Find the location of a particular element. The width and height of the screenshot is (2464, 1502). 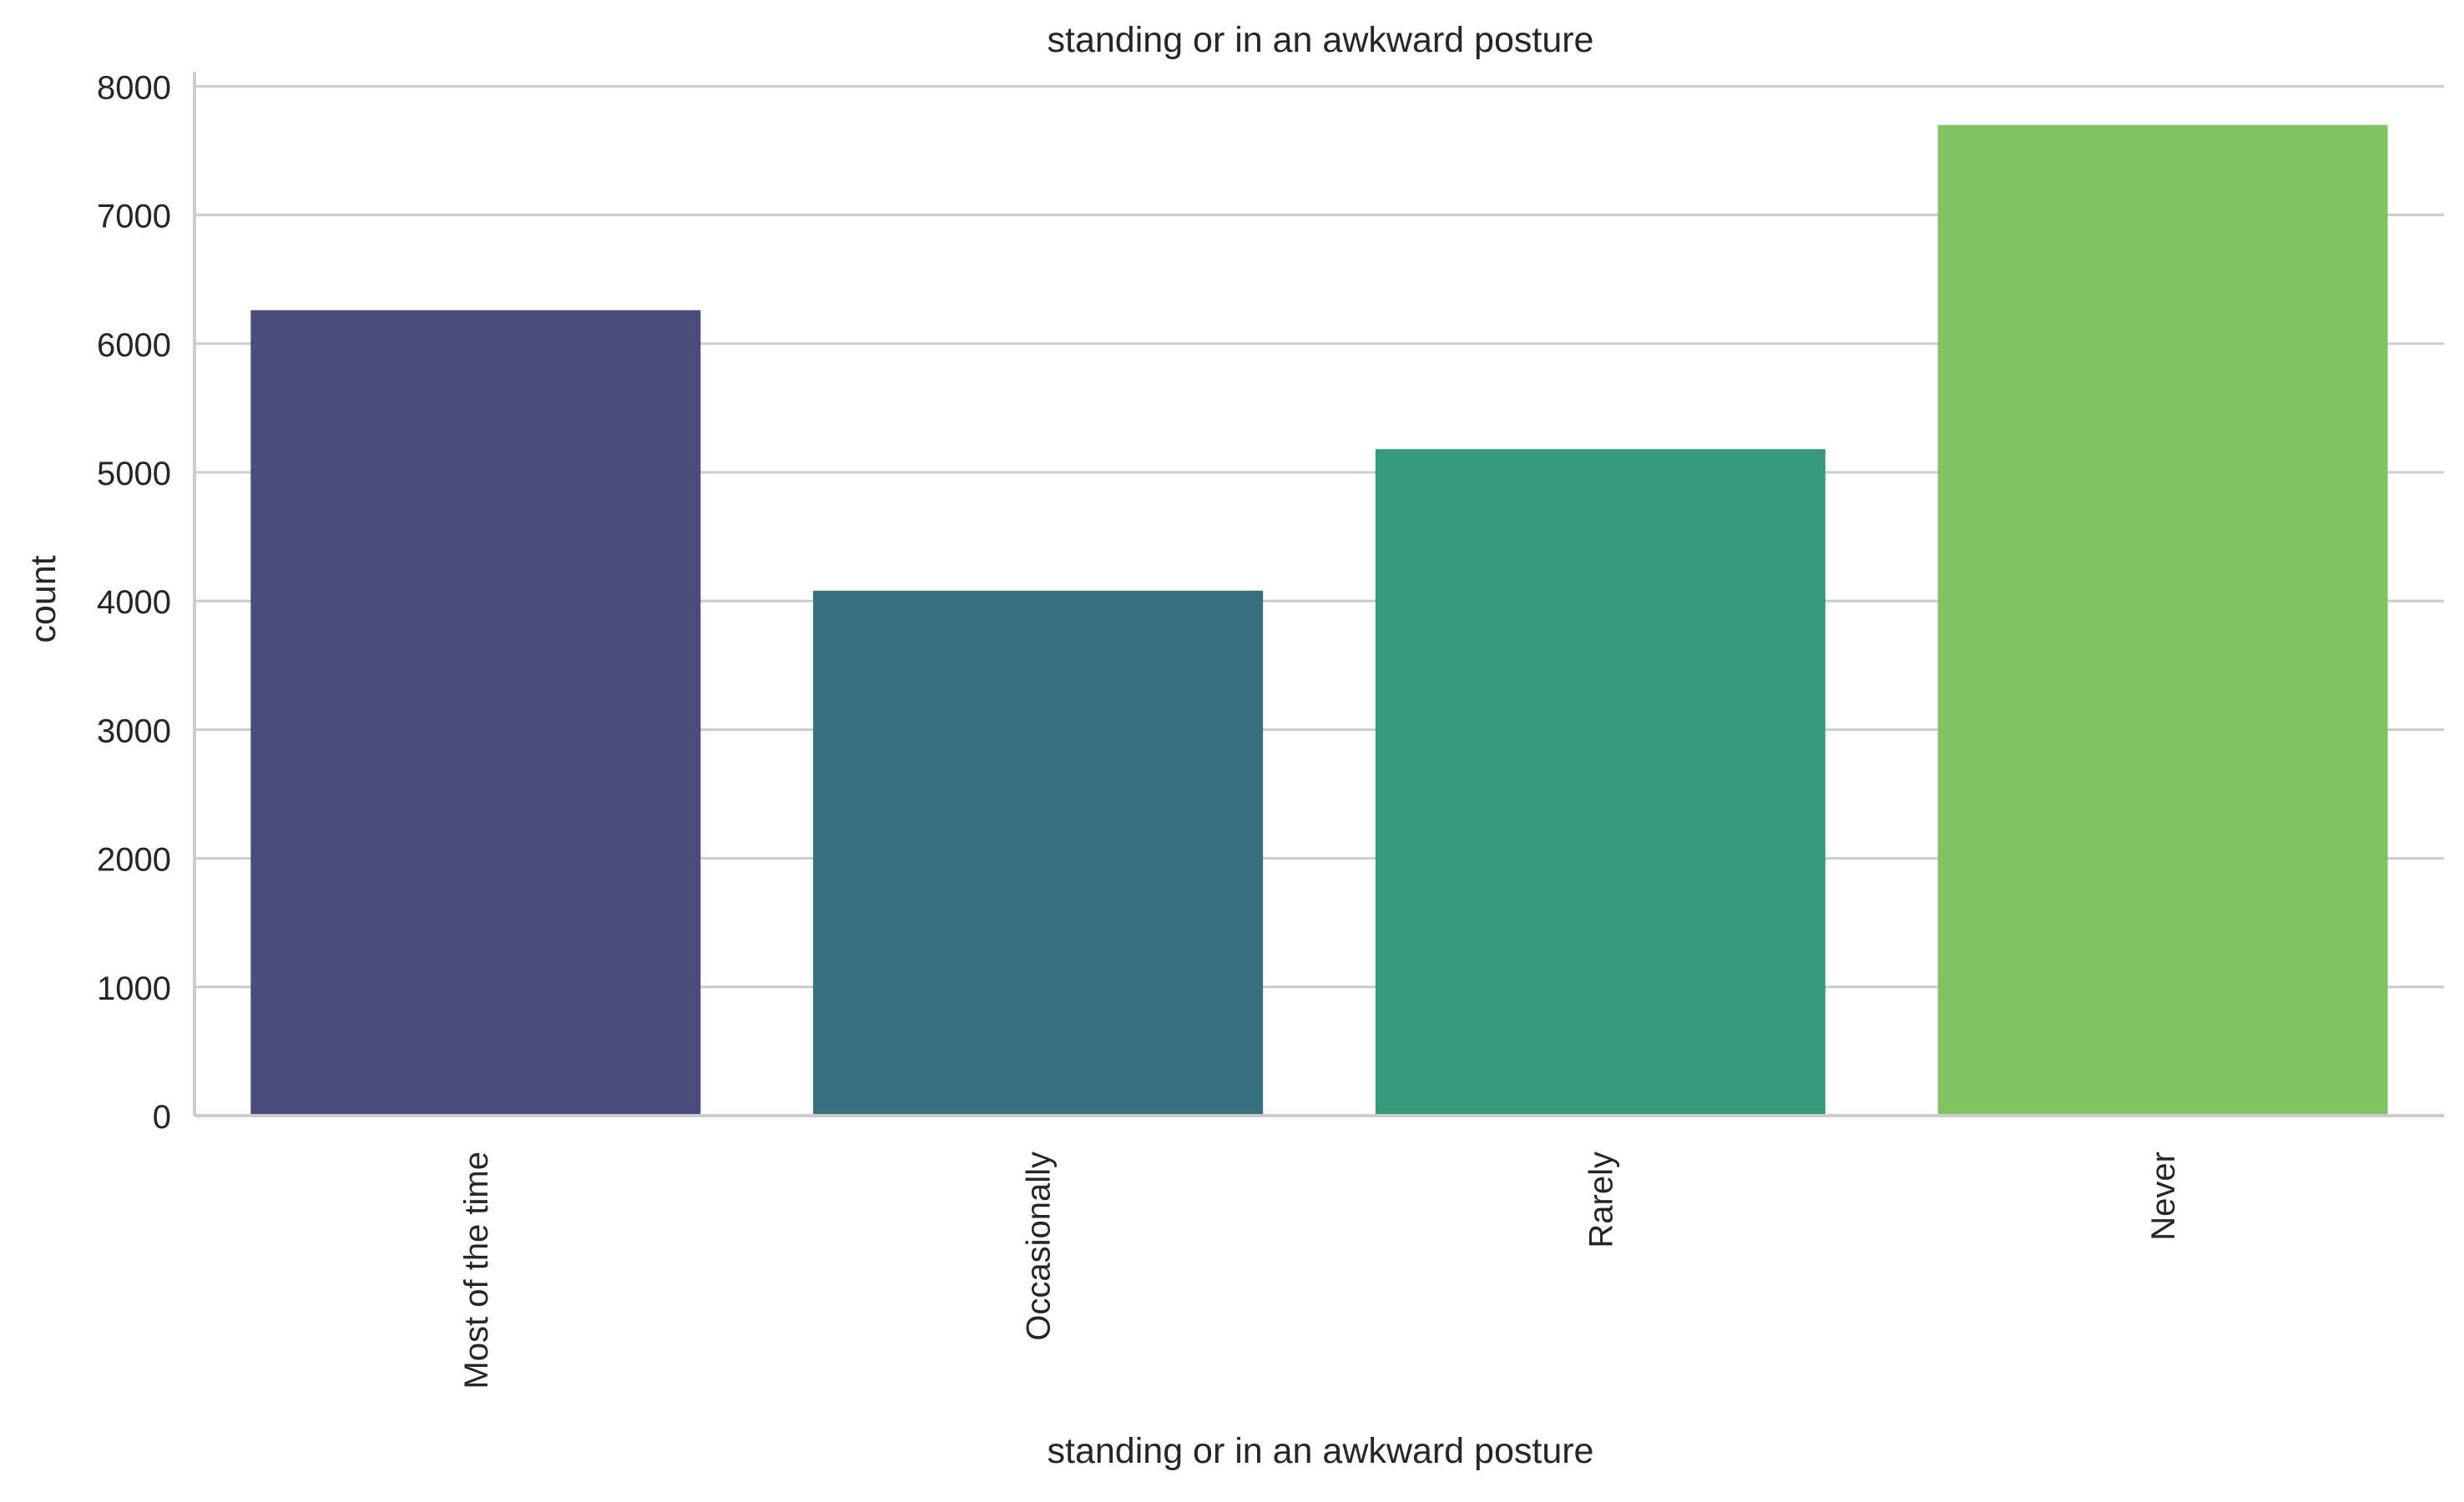

chart-title: standing or in an awkward posture is located at coordinates (1321, 40).